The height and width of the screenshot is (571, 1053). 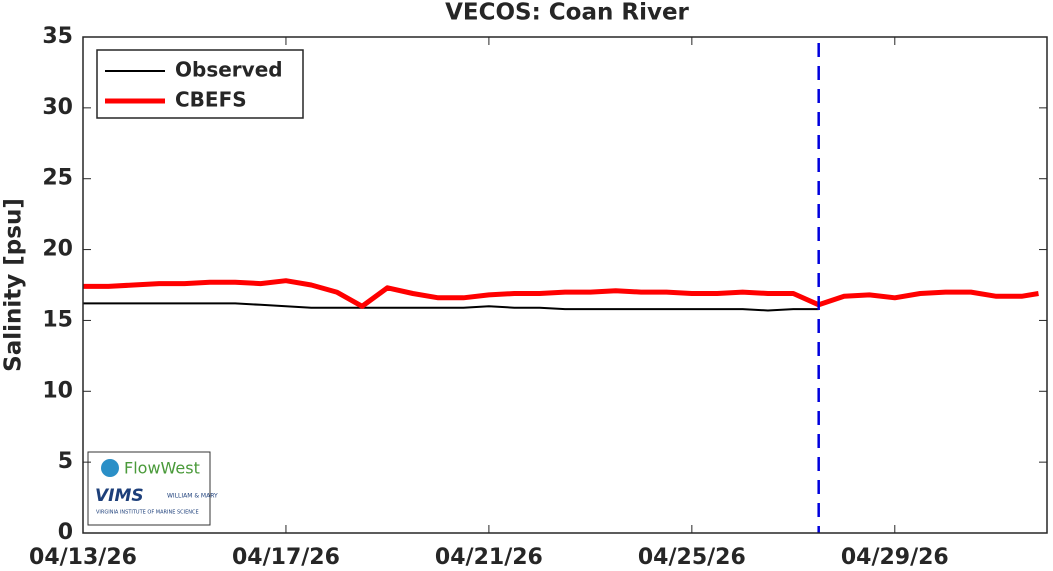 What do you see at coordinates (895, 557) in the screenshot?
I see `x-tick-label: 04/29/26` at bounding box center [895, 557].